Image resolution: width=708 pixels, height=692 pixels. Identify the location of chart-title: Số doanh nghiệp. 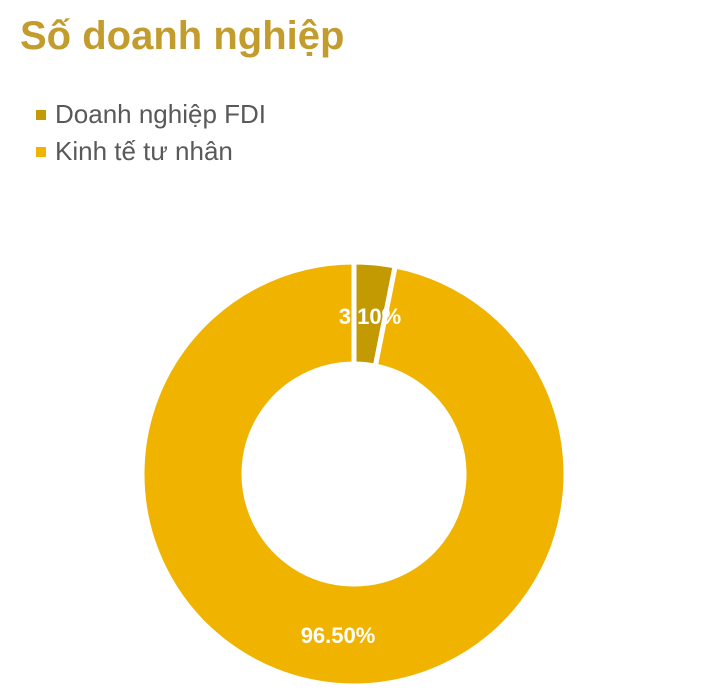
(182, 36).